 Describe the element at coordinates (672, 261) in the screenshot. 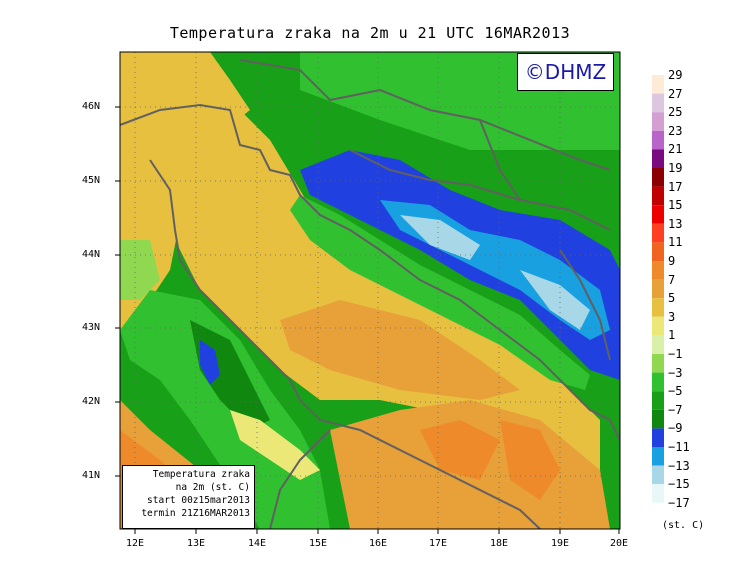

I see `legend-label: 9` at that location.